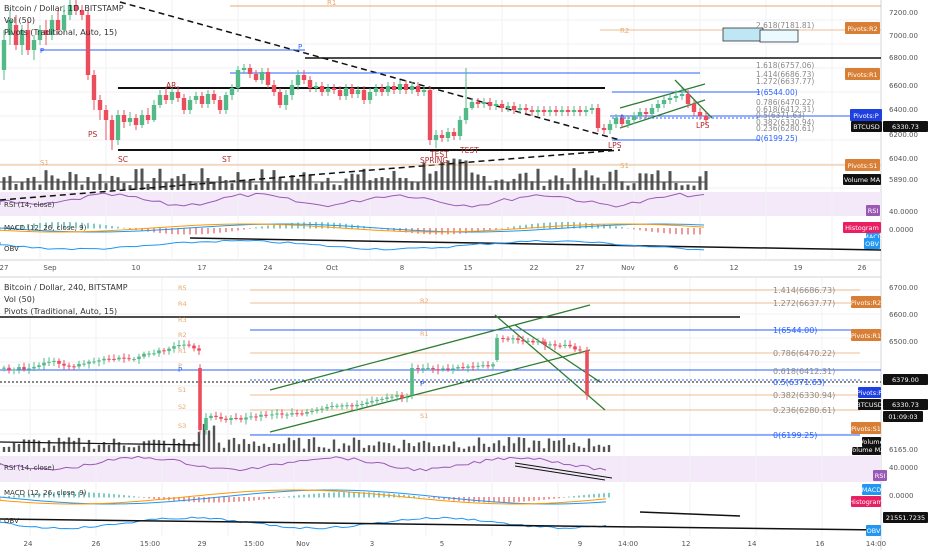  Describe the element at coordinates (903, 36) in the screenshot. I see `top-price-tick: 7000.00` at that location.